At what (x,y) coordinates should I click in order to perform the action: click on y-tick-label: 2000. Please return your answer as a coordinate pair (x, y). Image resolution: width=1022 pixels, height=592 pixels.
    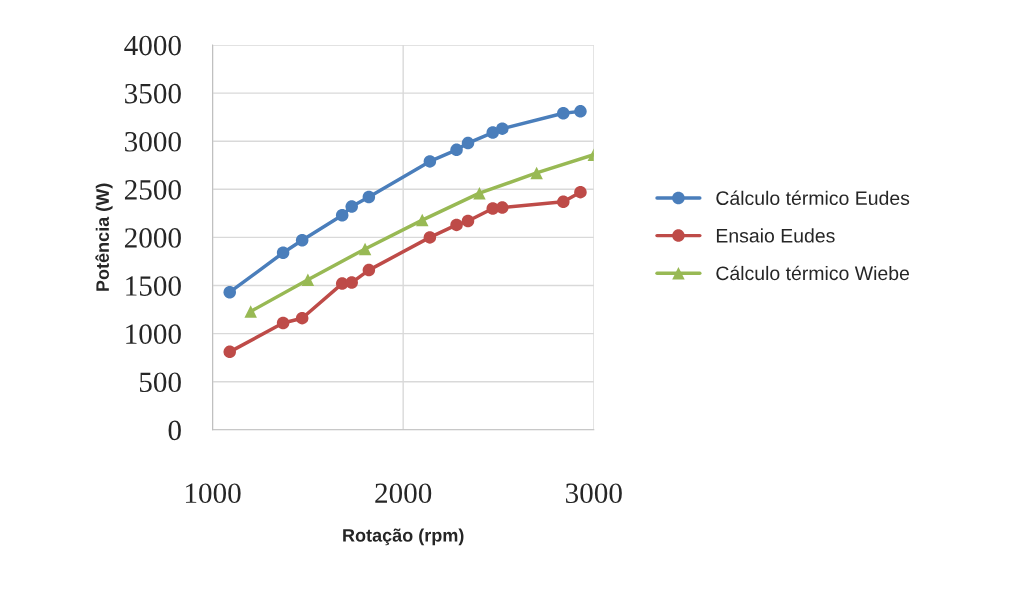
    Looking at the image, I should click on (152, 238).